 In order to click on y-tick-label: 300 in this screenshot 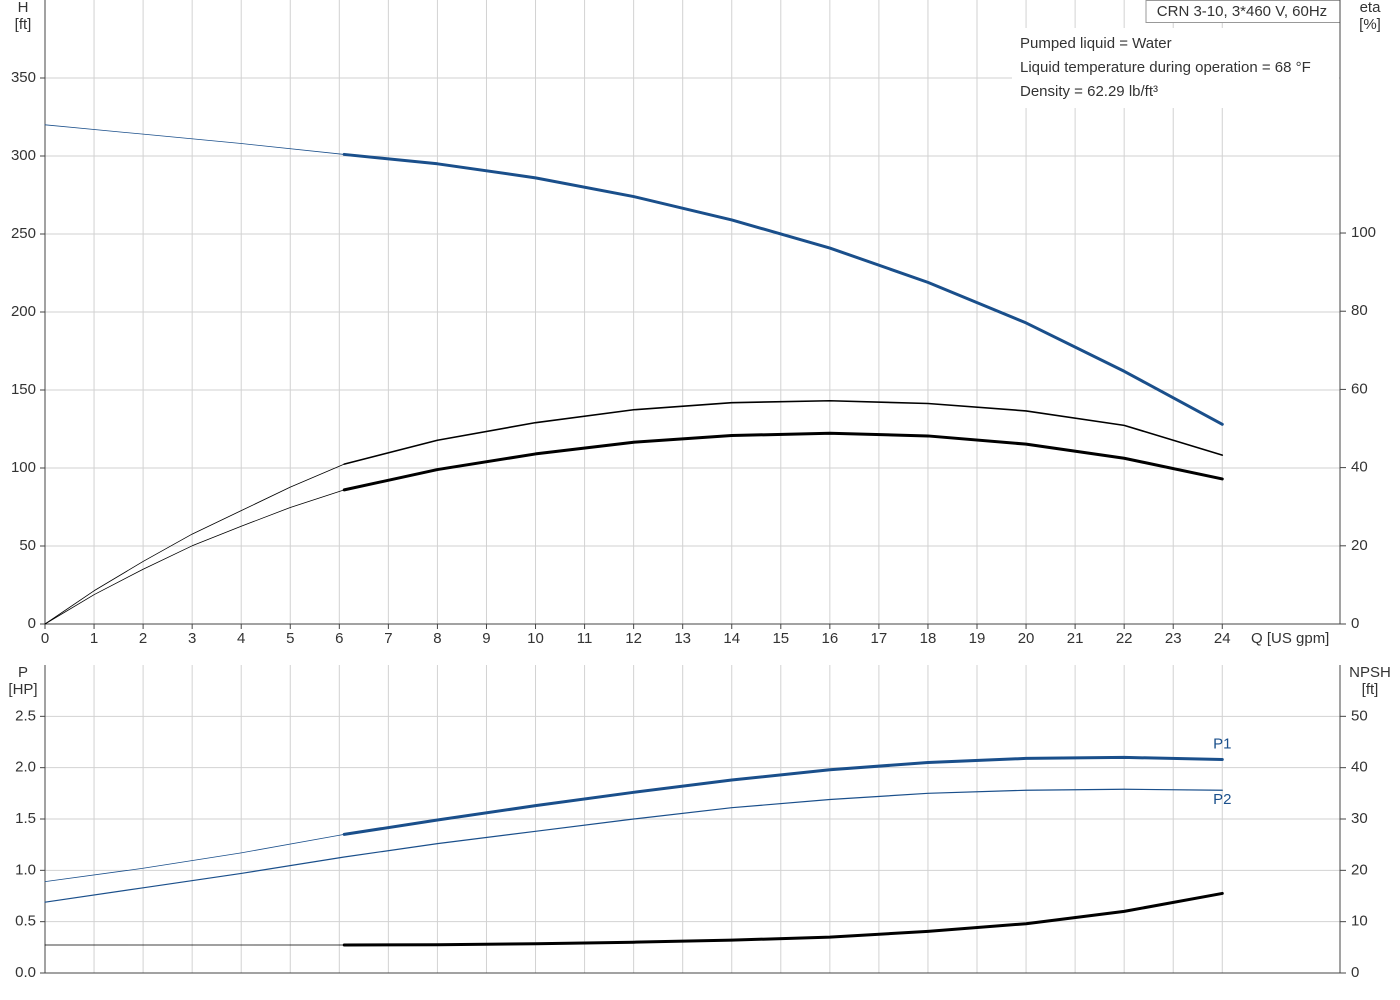, I will do `click(23, 155)`.